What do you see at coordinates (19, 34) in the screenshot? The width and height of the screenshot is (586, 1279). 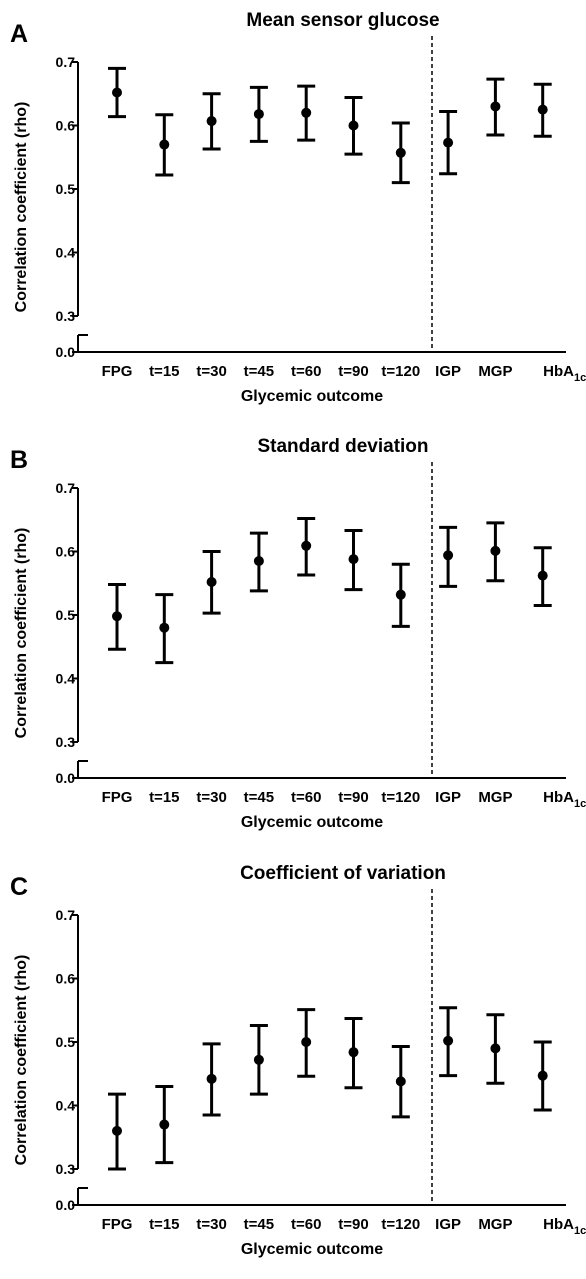 I see `panel-label: A` at bounding box center [19, 34].